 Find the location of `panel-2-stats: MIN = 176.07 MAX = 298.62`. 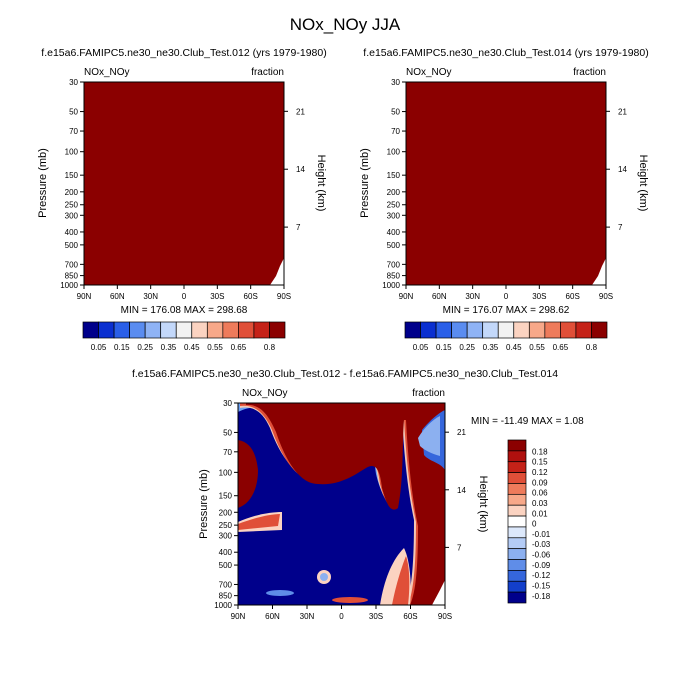

panel-2-stats: MIN = 176.07 MAX = 298.62 is located at coordinates (506, 310).